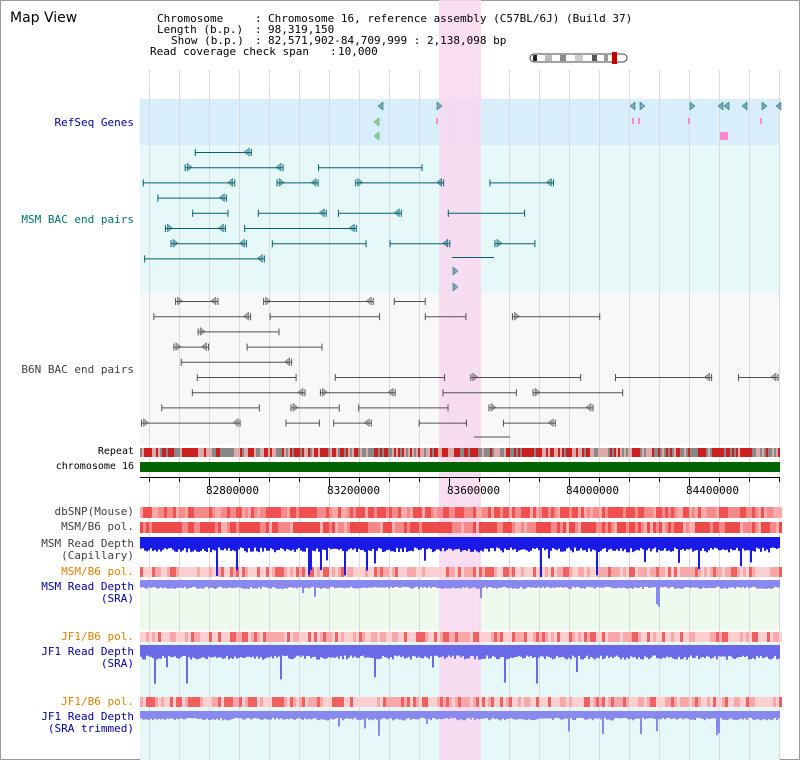 This screenshot has height=760, width=800. I want to click on track-label-msm-depth-cap: MSM Read Depth, so click(87, 543).